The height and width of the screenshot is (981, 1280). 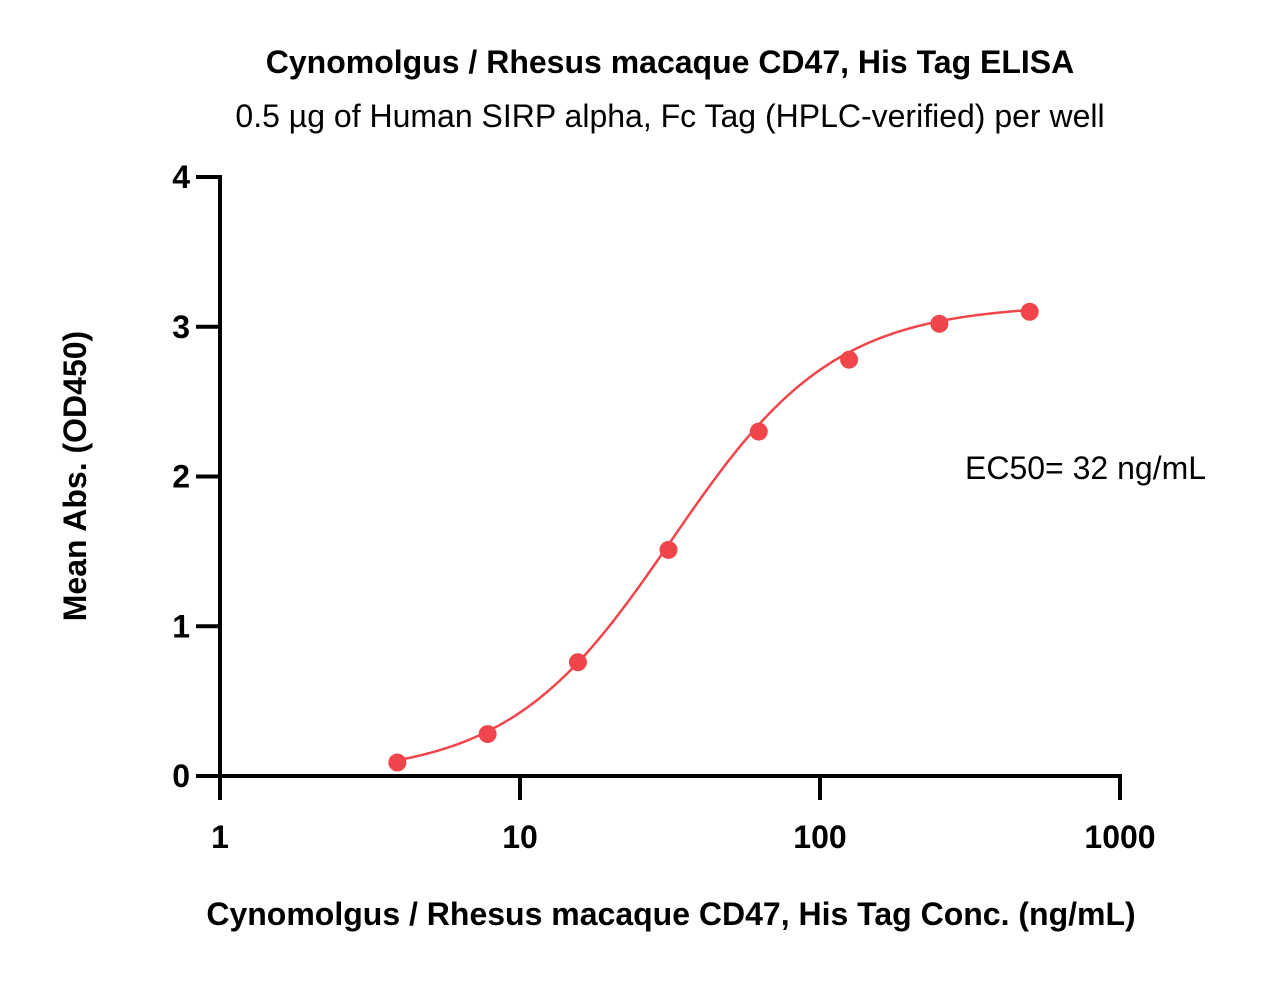 I want to click on x-tick-label: 1, so click(x=220, y=837).